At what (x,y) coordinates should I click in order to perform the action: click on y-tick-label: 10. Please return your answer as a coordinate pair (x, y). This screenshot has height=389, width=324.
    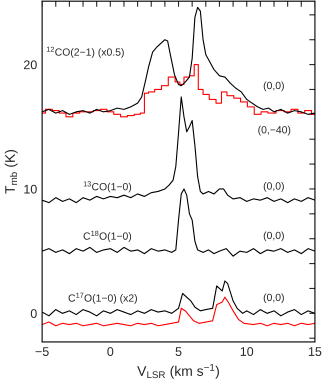
    Looking at the image, I should click on (30, 189).